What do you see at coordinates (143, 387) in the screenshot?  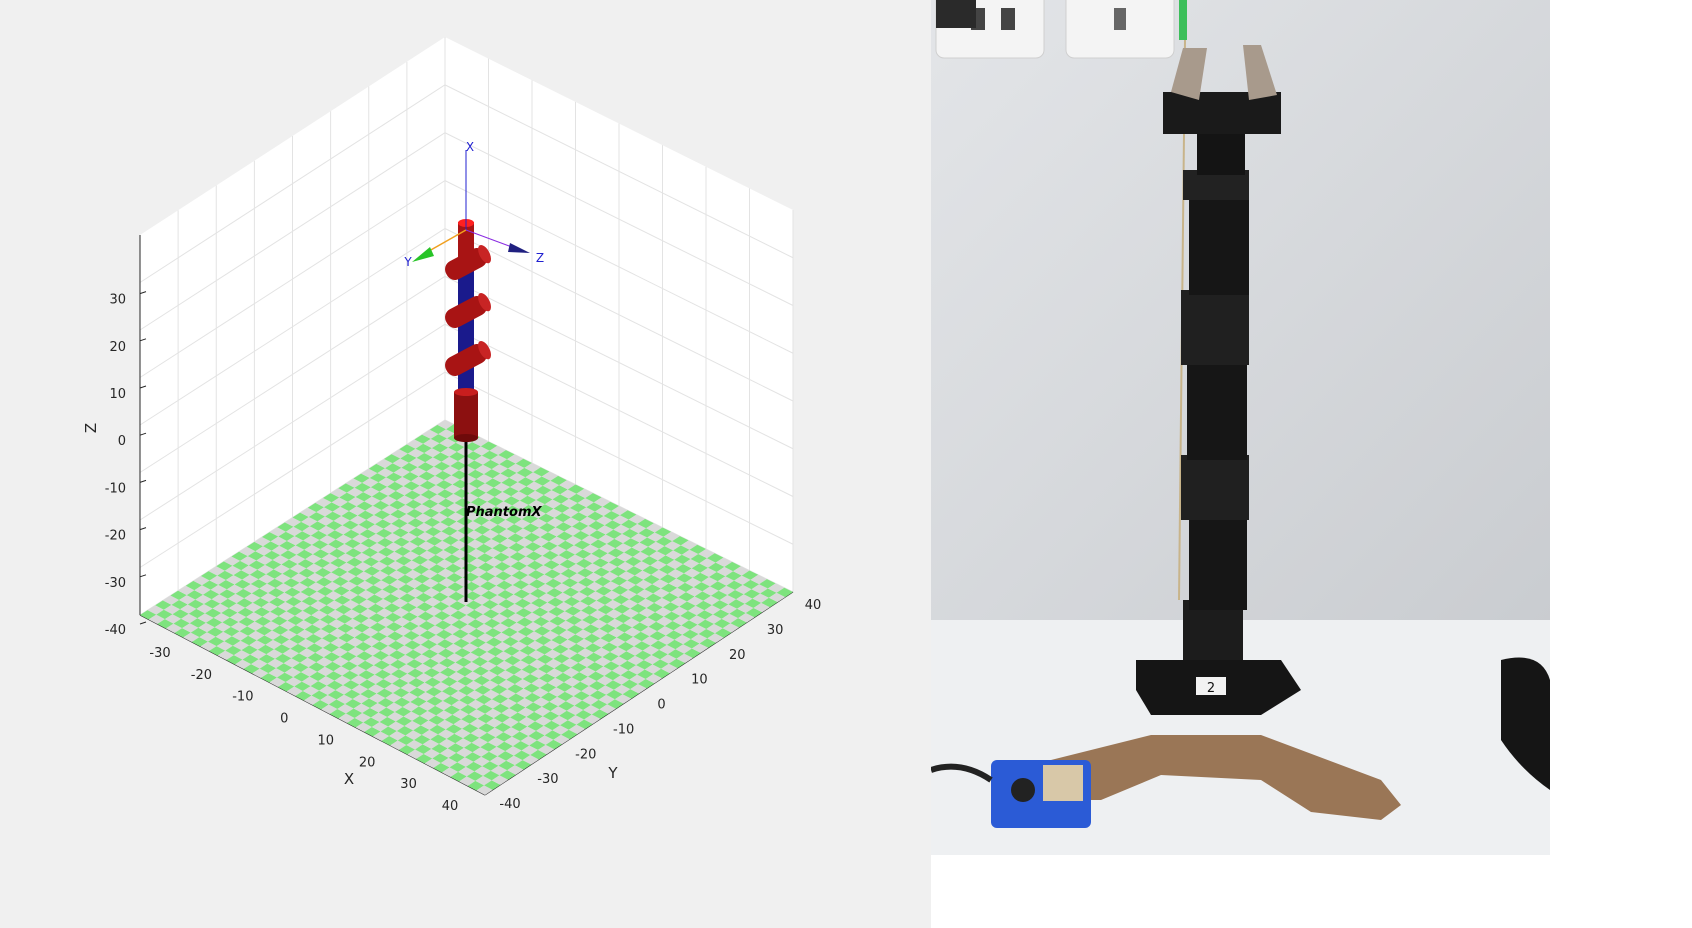 I see `z-tick` at bounding box center [143, 387].